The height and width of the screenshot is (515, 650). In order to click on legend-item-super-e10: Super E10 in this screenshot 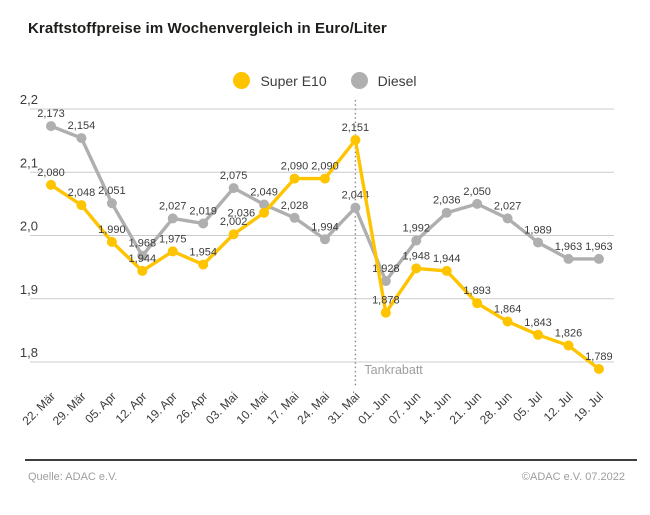, I will do `click(280, 80)`.